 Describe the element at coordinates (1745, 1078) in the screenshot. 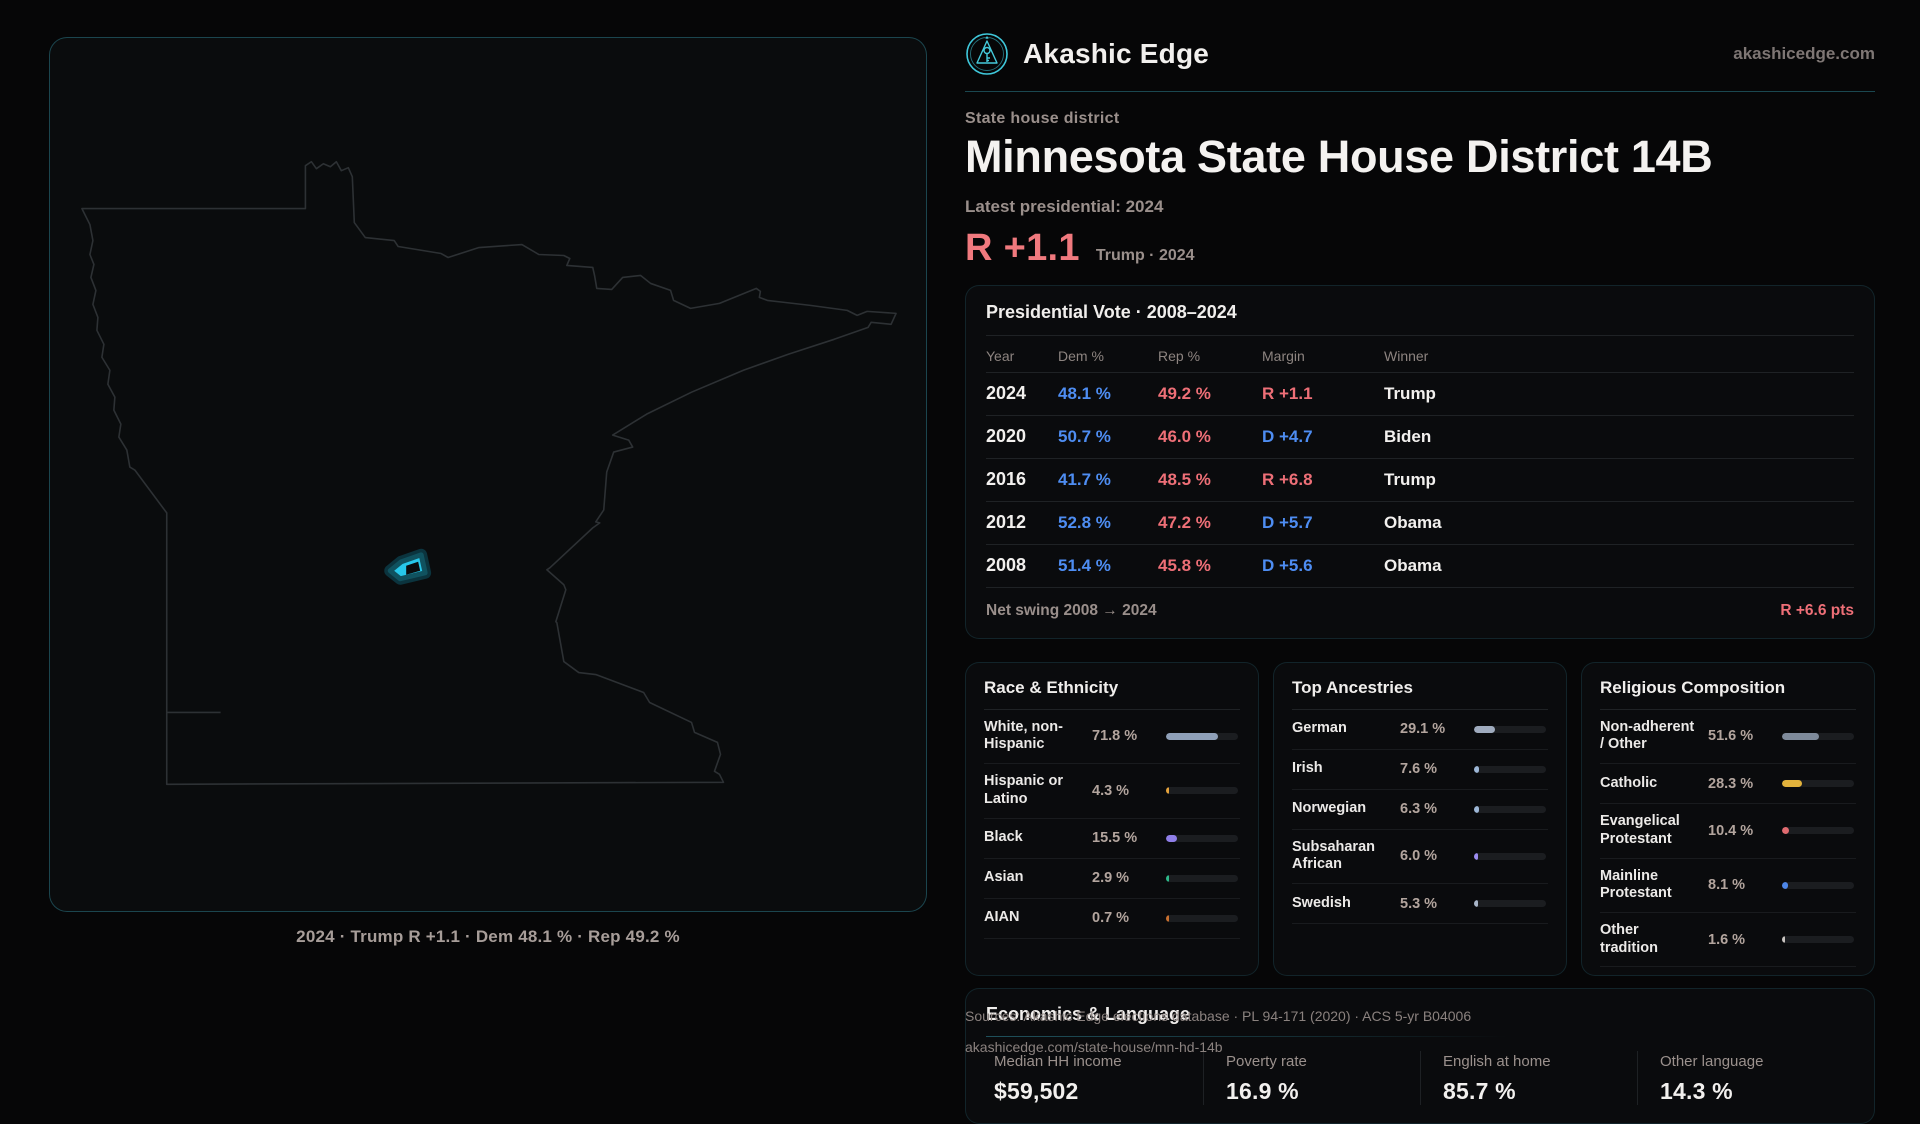

I see `economics-stat: Other language 14.3 %` at that location.